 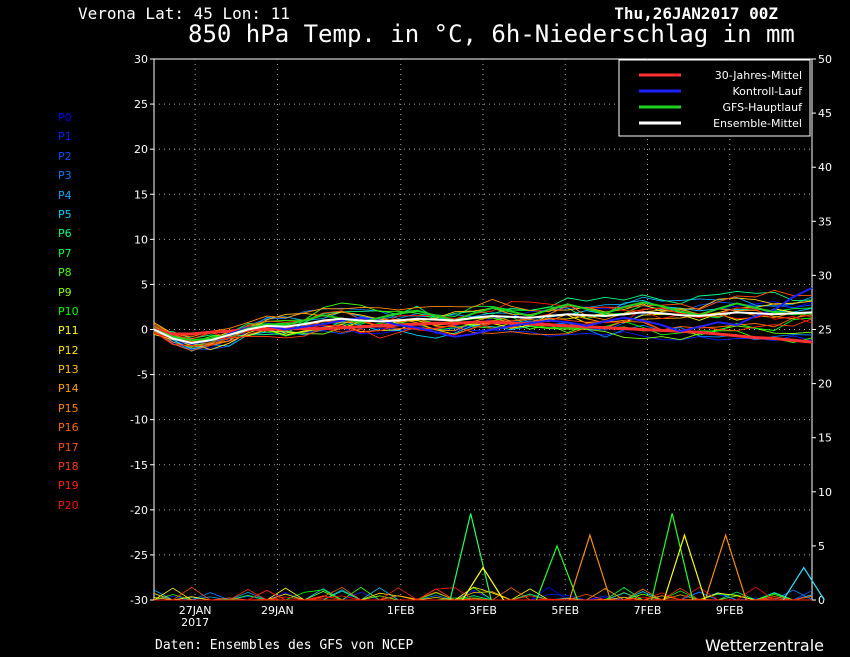 I want to click on tick-label-right: 10, so click(x=825, y=492).